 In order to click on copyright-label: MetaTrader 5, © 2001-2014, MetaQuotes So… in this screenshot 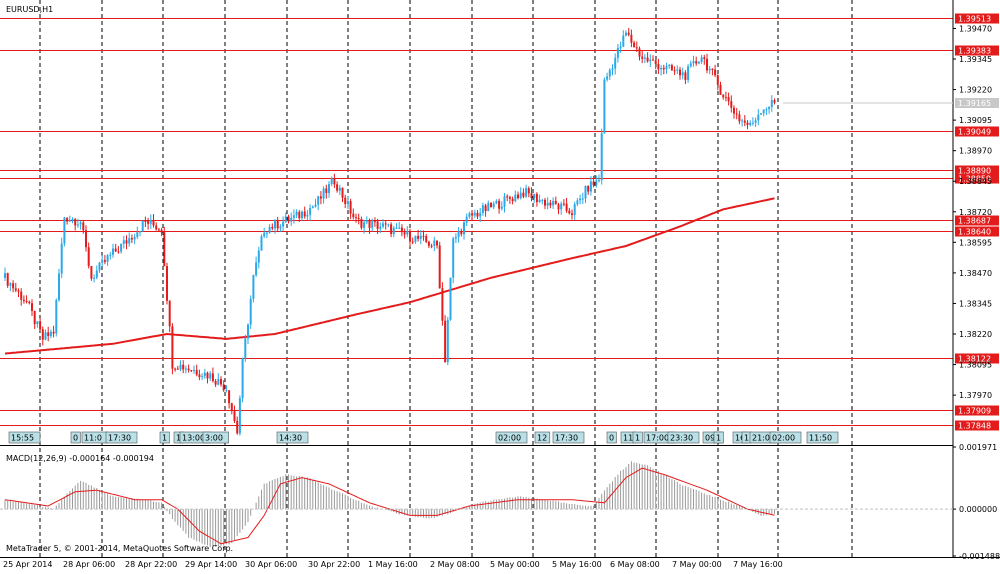, I will do `click(119, 548)`.